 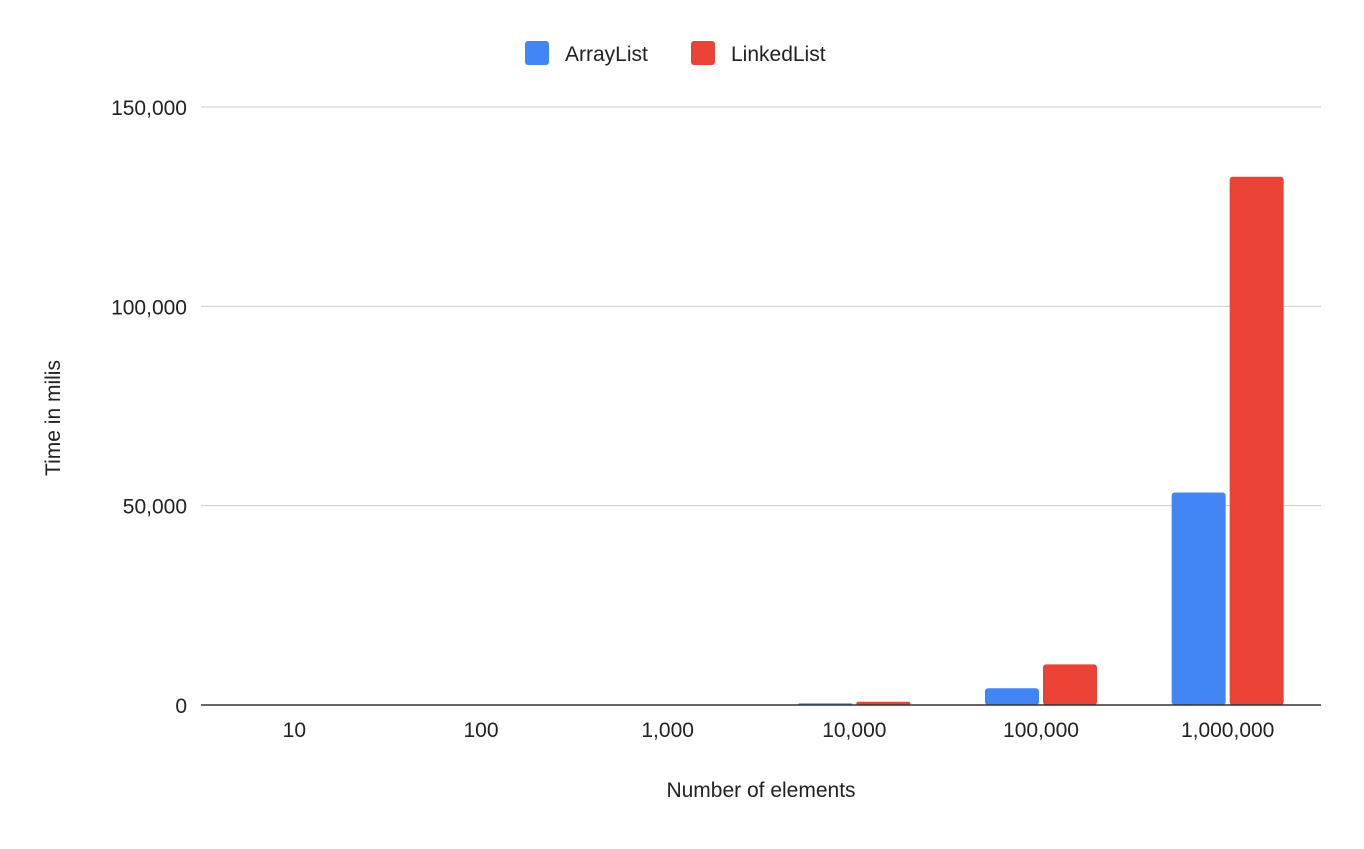 What do you see at coordinates (181, 706) in the screenshot?
I see `y-tick-label: 0` at bounding box center [181, 706].